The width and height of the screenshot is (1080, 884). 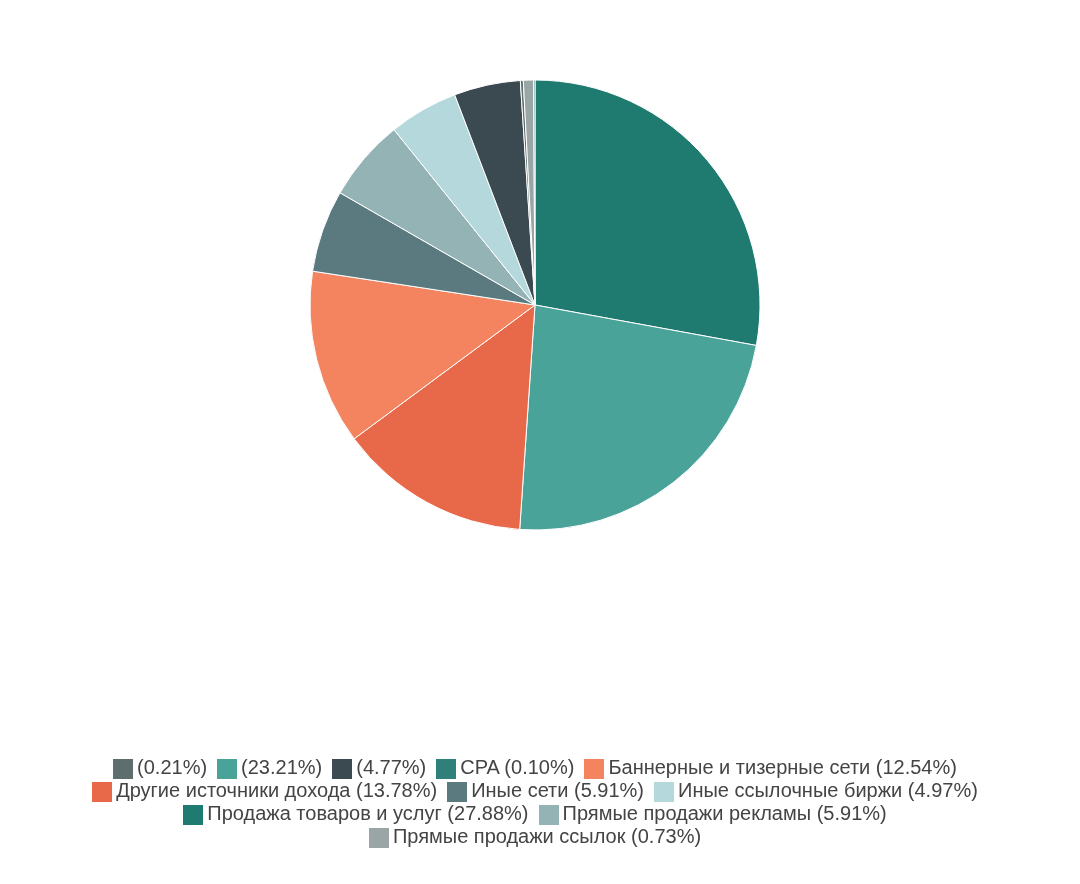 What do you see at coordinates (391, 767) in the screenshot?
I see `legend-label: (4.77%)` at bounding box center [391, 767].